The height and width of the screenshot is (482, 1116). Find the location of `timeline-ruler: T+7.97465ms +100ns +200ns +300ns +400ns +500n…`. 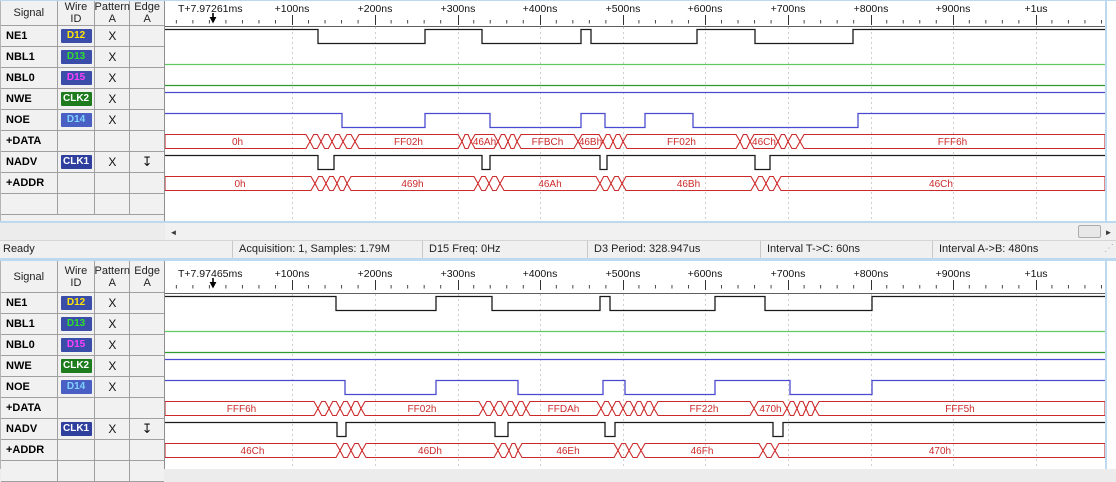

timeline-ruler: T+7.97465ms +100ns +200ns +300ns +400ns +500n… is located at coordinates (635, 278).